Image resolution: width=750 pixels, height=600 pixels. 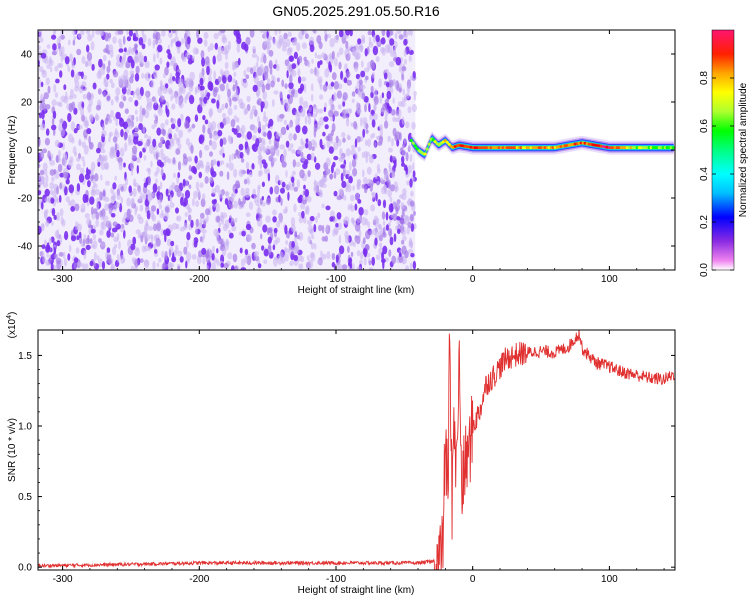 I want to click on colorbar-tick-label: 0.6, so click(x=704, y=126).